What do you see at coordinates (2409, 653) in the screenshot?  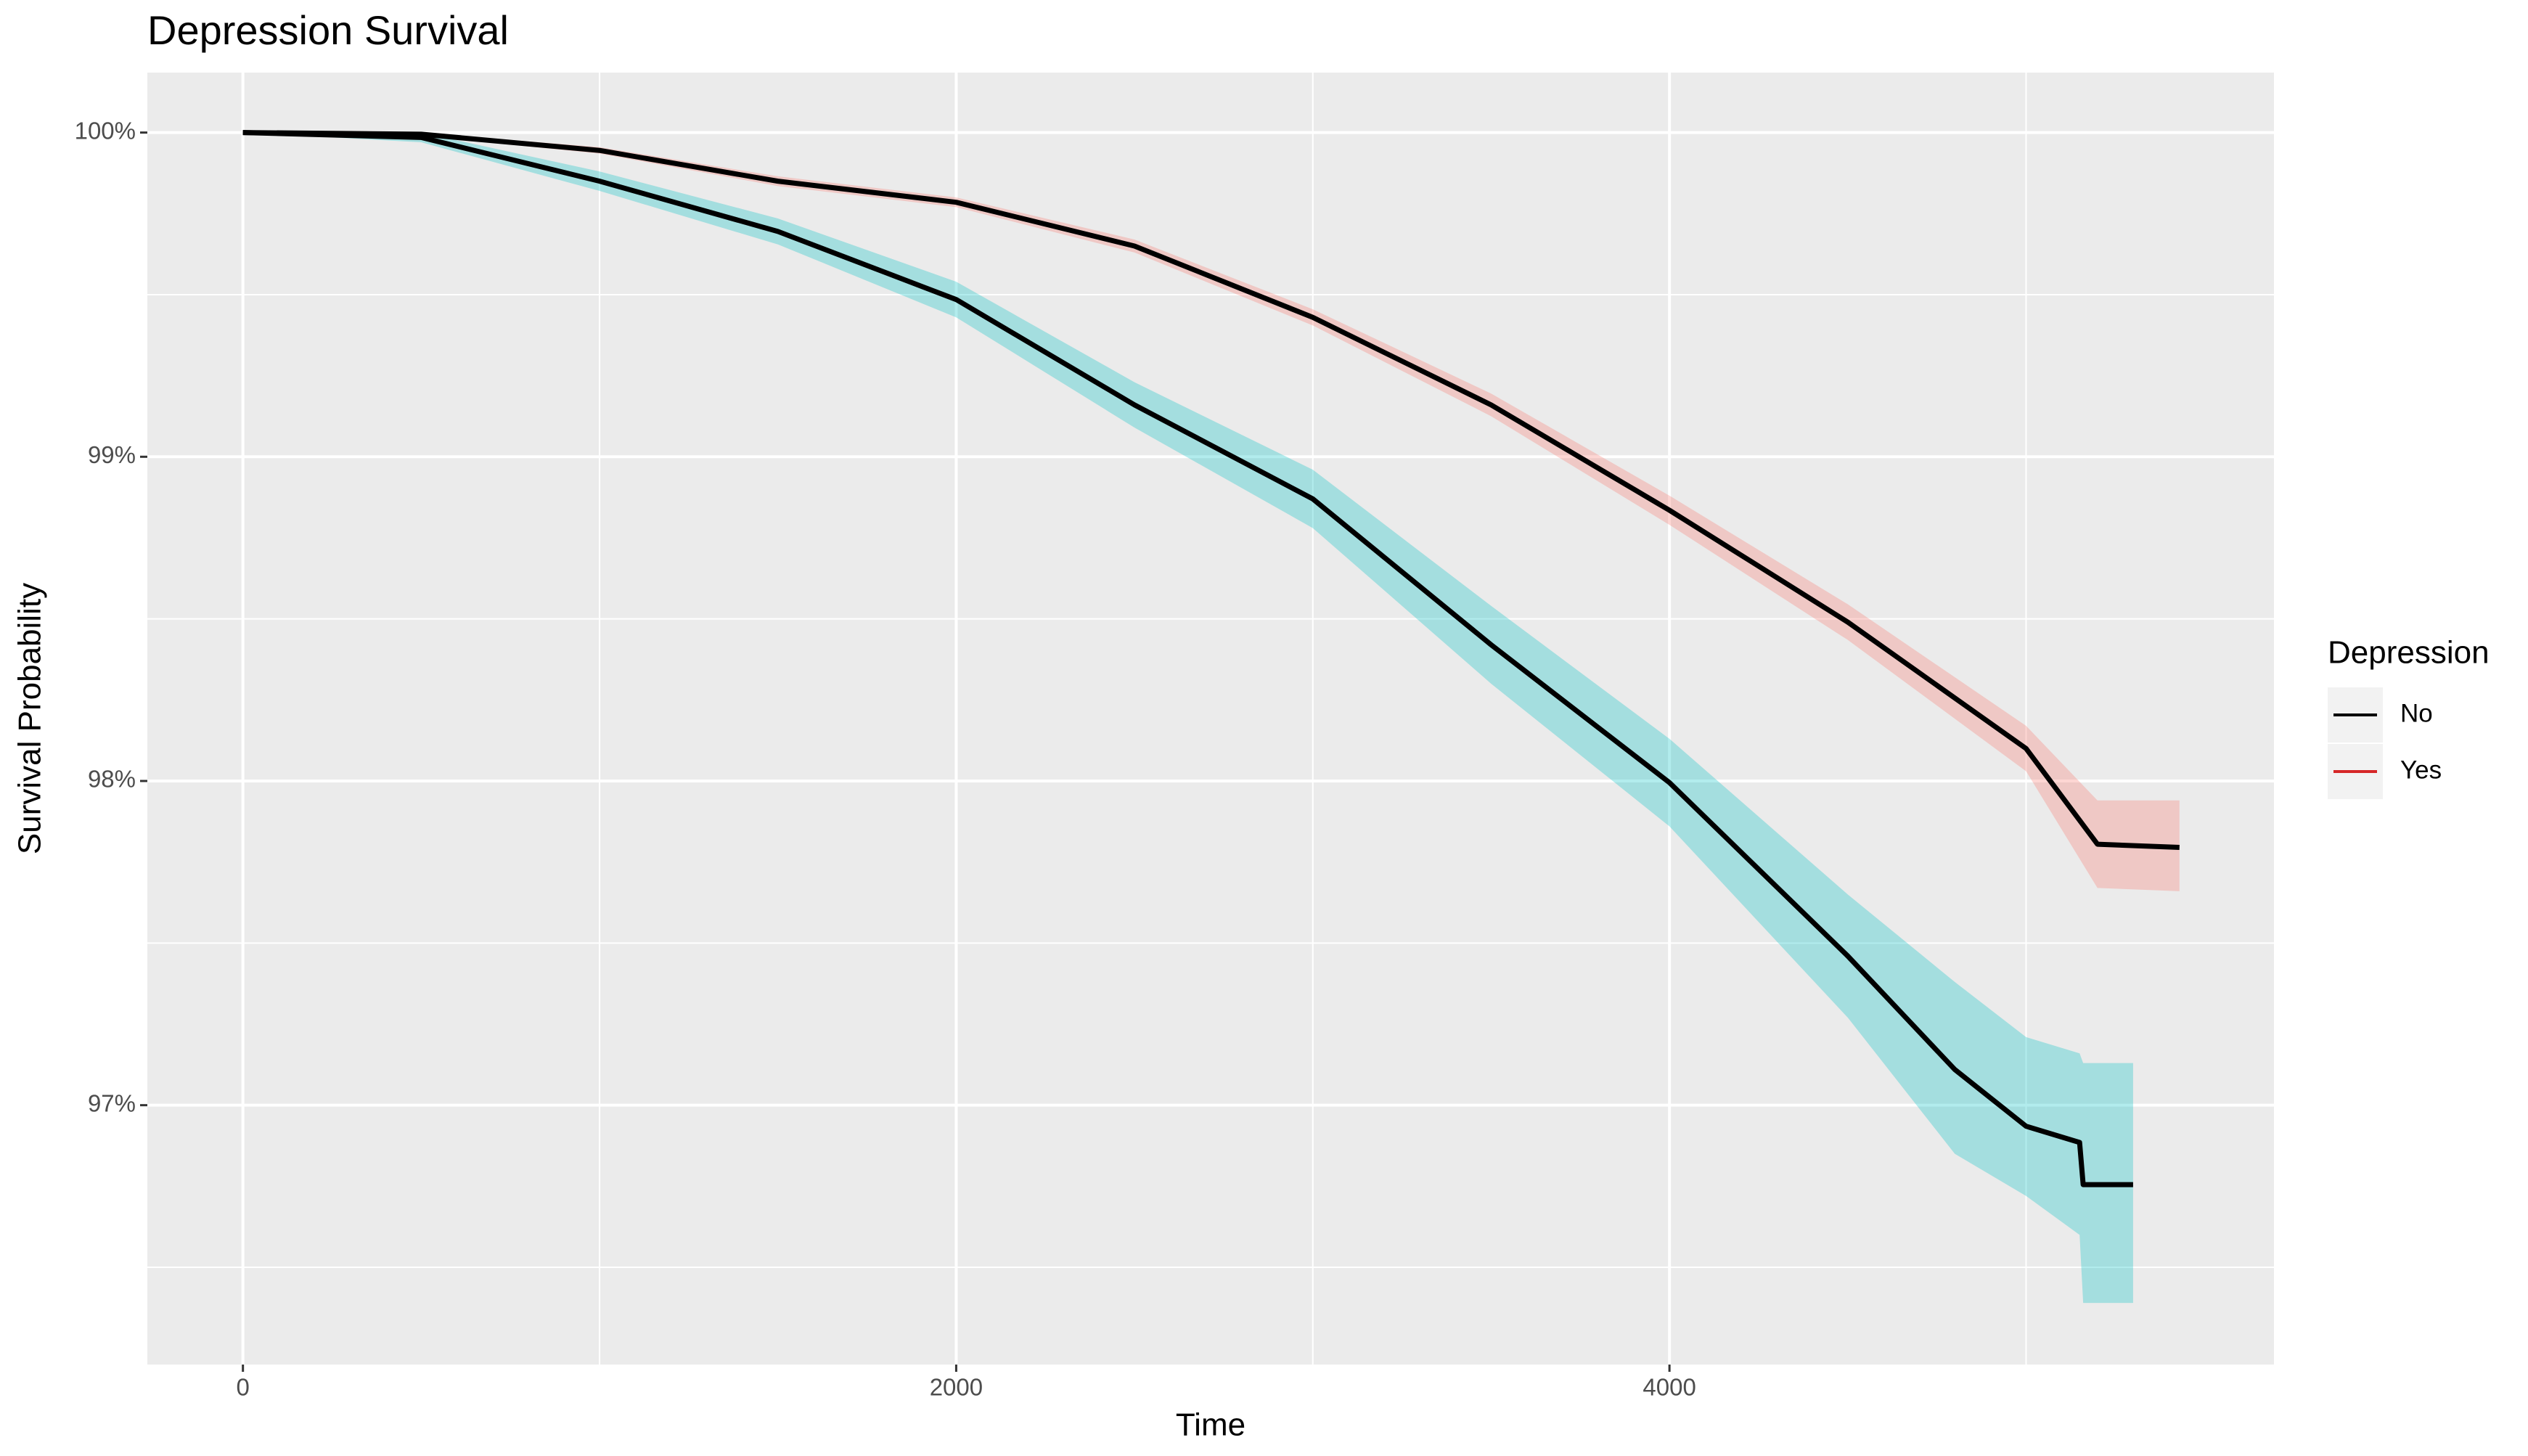 I see `legend-title: Depression` at bounding box center [2409, 653].